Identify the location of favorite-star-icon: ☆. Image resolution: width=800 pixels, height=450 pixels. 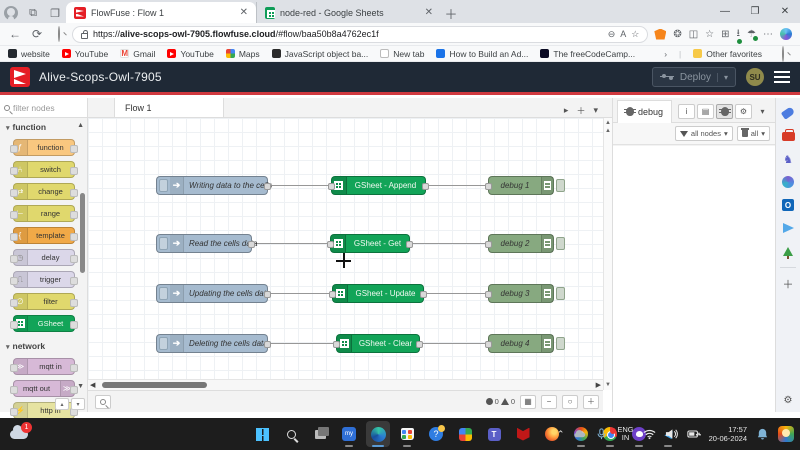
(635, 33).